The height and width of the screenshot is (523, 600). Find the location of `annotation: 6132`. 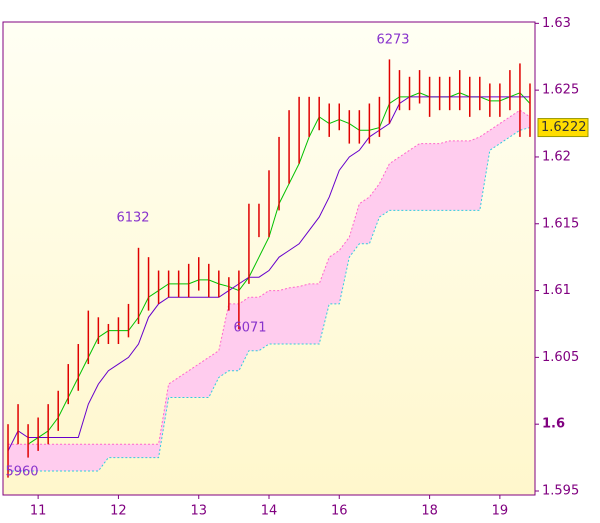

annotation: 6132 is located at coordinates (132, 218).